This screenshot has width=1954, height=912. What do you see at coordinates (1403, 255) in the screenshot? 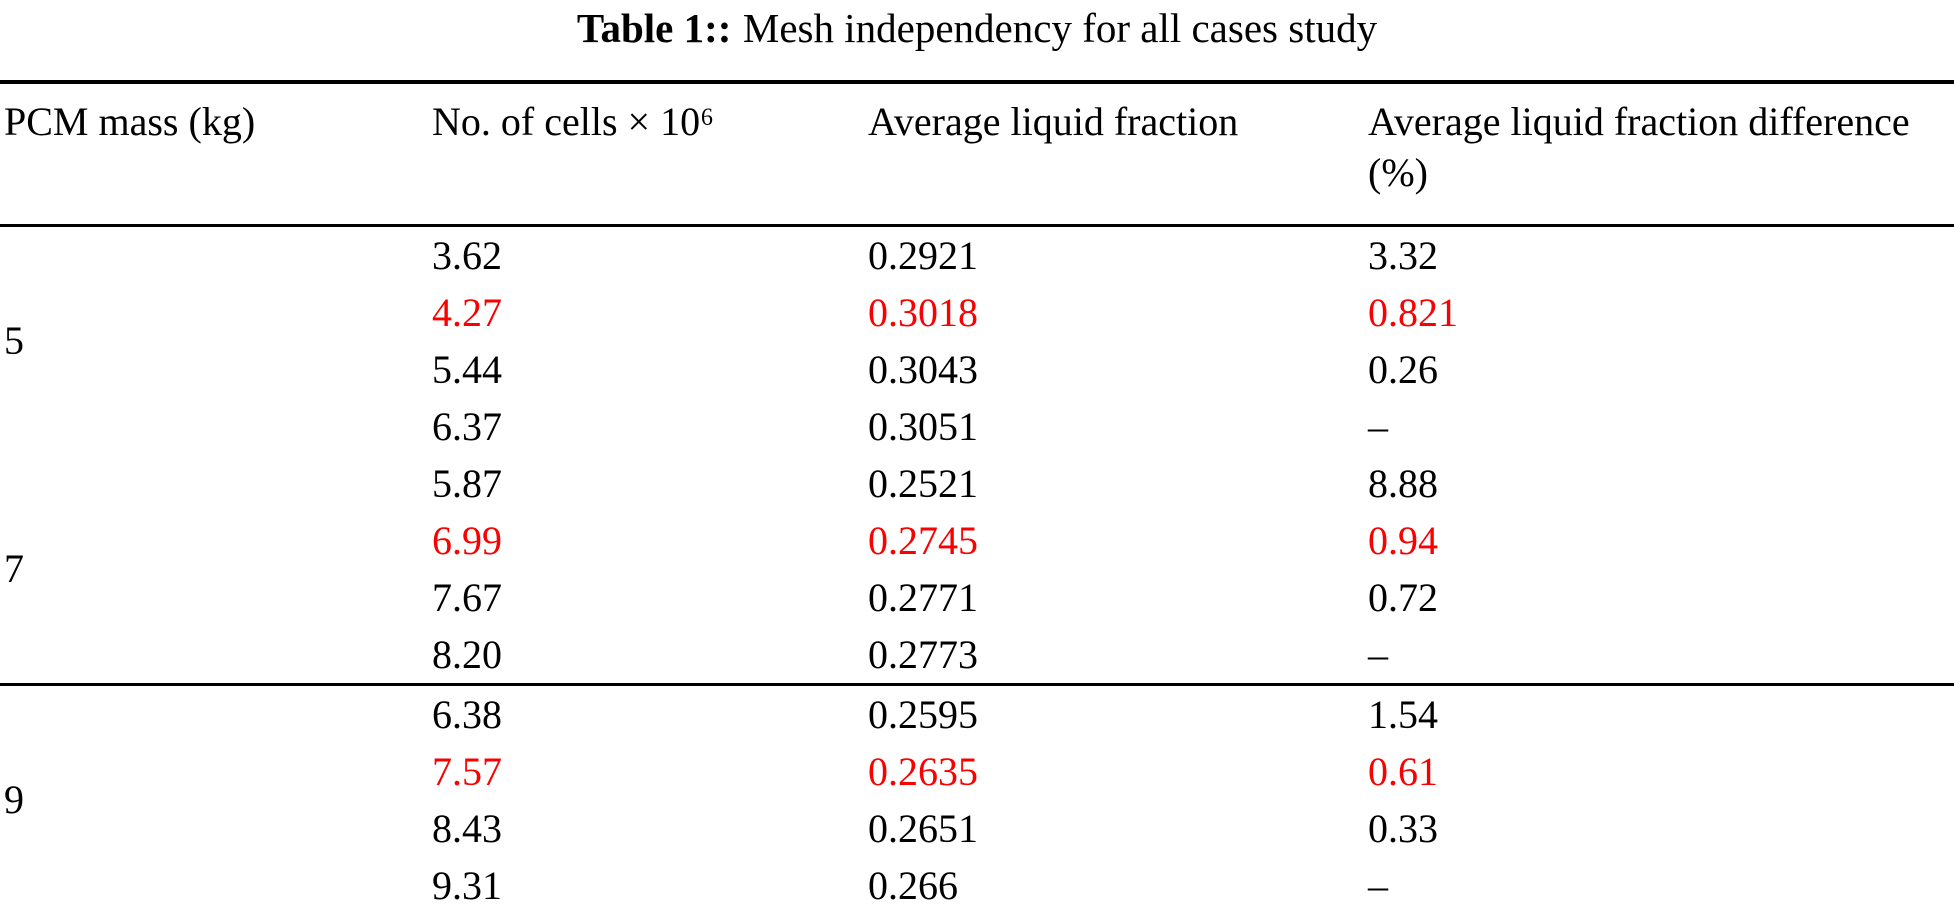
I see `difference-value: 3.32` at bounding box center [1403, 255].